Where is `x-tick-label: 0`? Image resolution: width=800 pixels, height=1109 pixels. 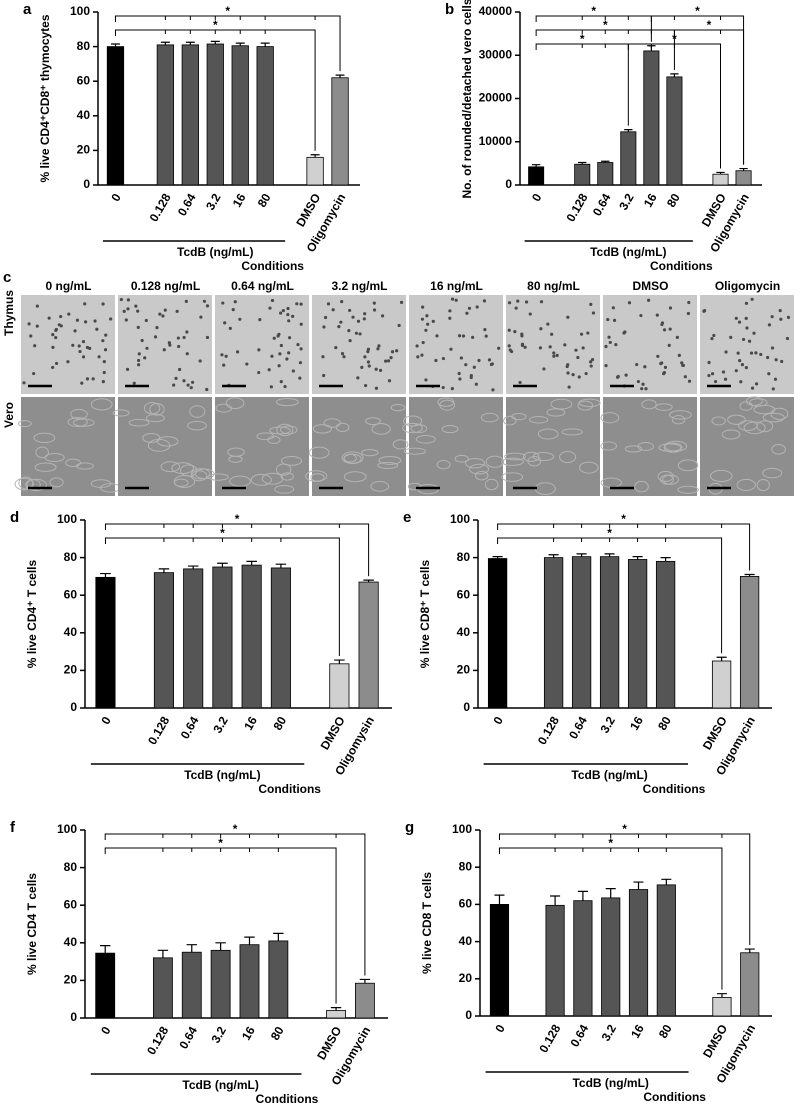
x-tick-label: 0 is located at coordinates (106, 720).